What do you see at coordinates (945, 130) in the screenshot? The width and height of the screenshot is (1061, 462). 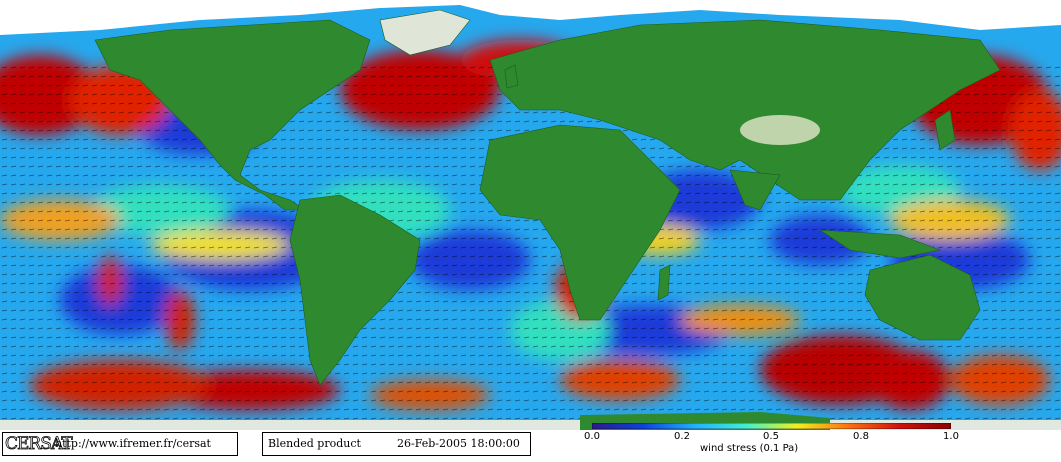 I see `japan` at bounding box center [945, 130].